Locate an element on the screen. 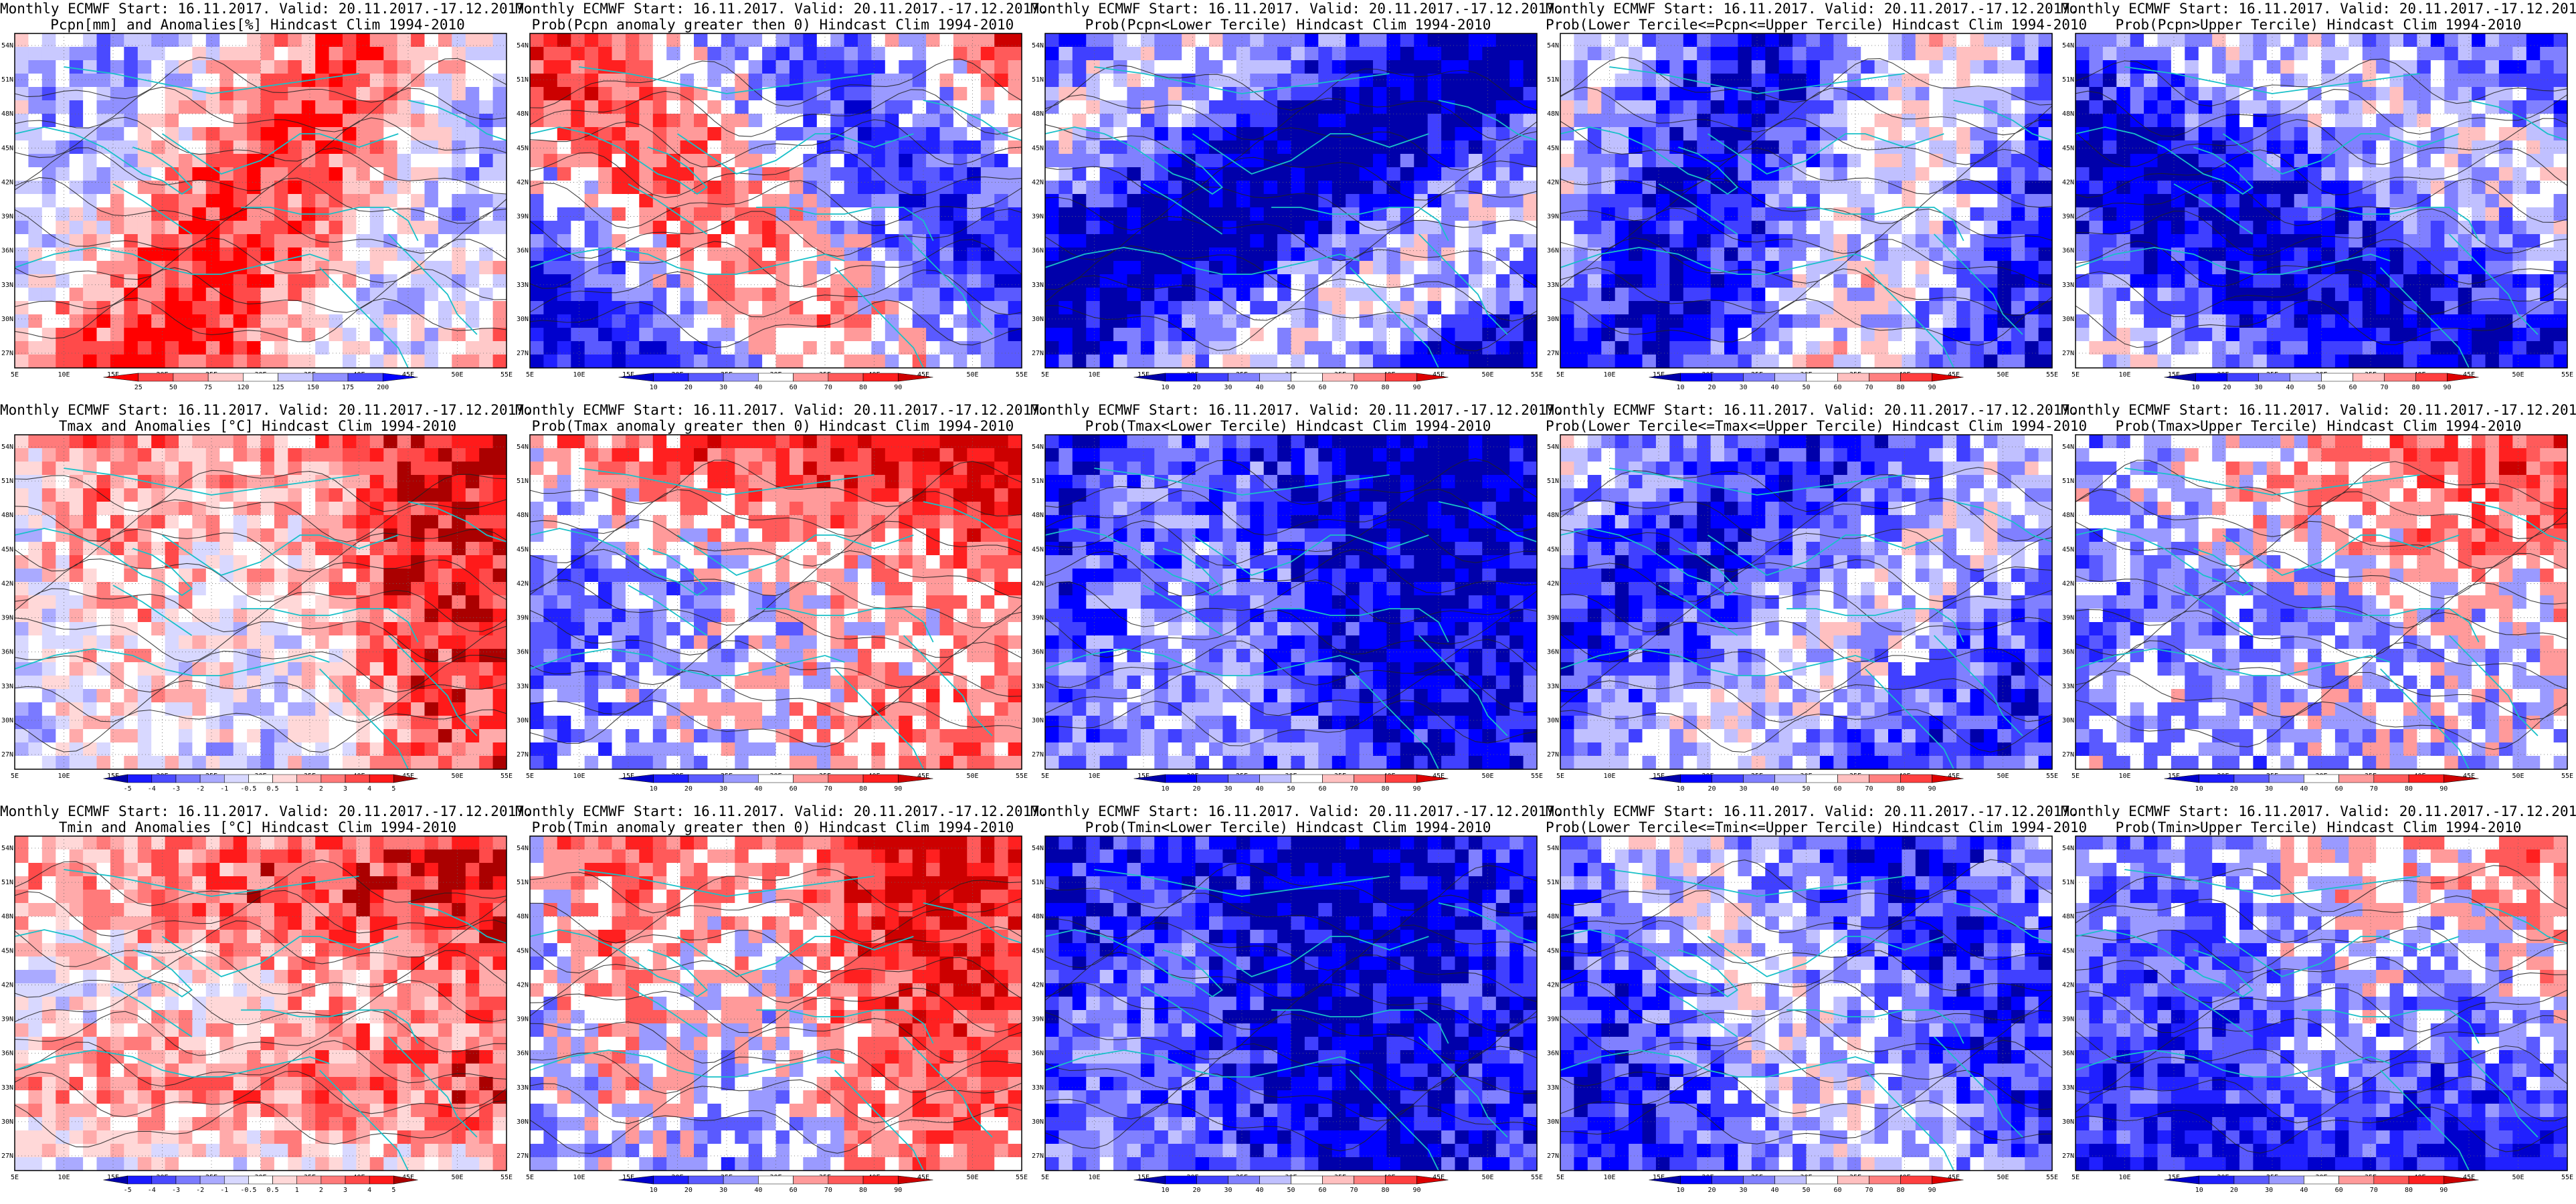 The width and height of the screenshot is (2576, 1204). lat-tick-label: 27N is located at coordinates (7, 353).